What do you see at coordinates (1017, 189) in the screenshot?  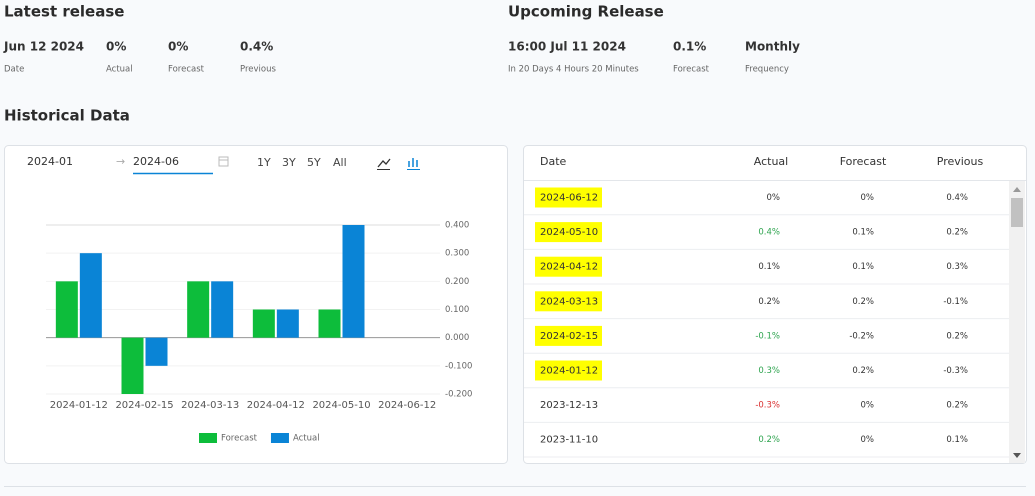 I see `scroll-up` at bounding box center [1017, 189].